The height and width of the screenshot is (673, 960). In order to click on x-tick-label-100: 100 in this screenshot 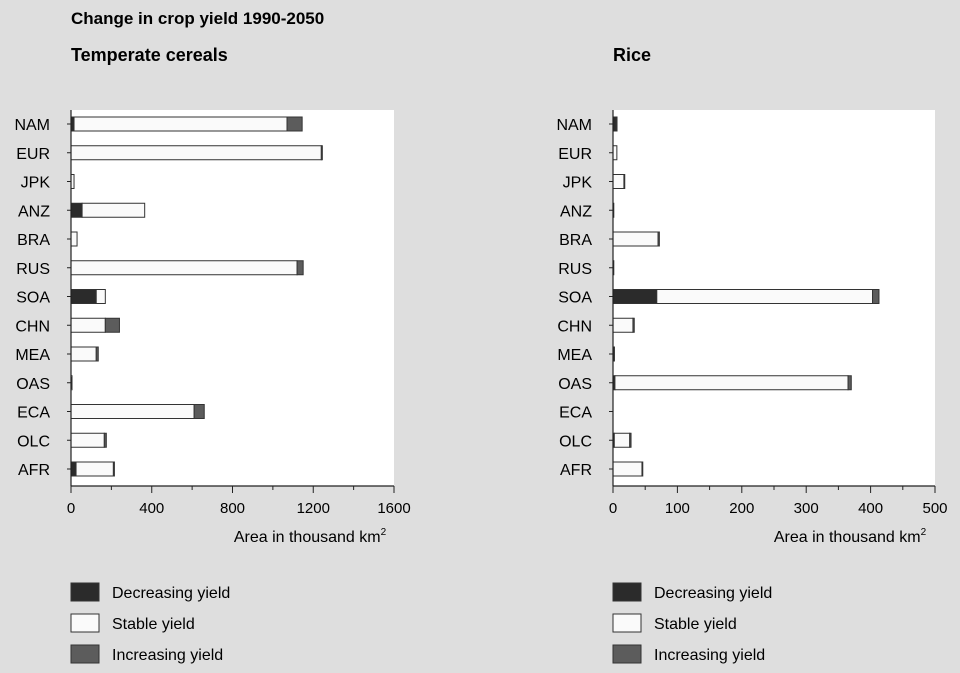, I will do `click(677, 508)`.